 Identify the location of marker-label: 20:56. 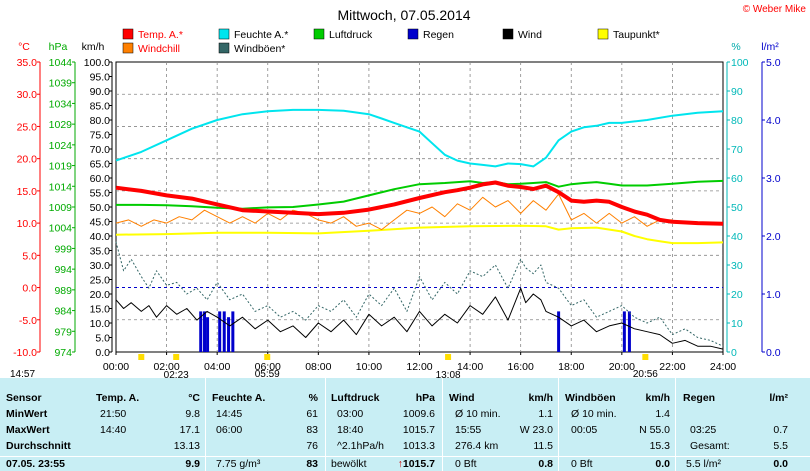
(645, 373).